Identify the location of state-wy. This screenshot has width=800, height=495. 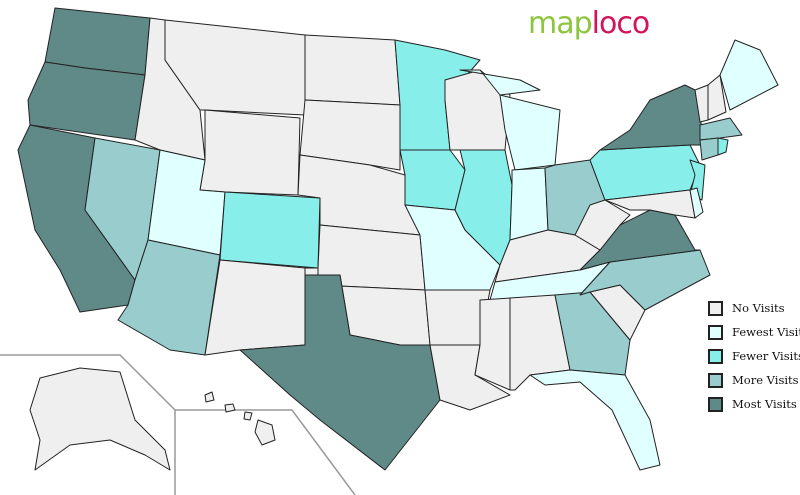
(250, 152).